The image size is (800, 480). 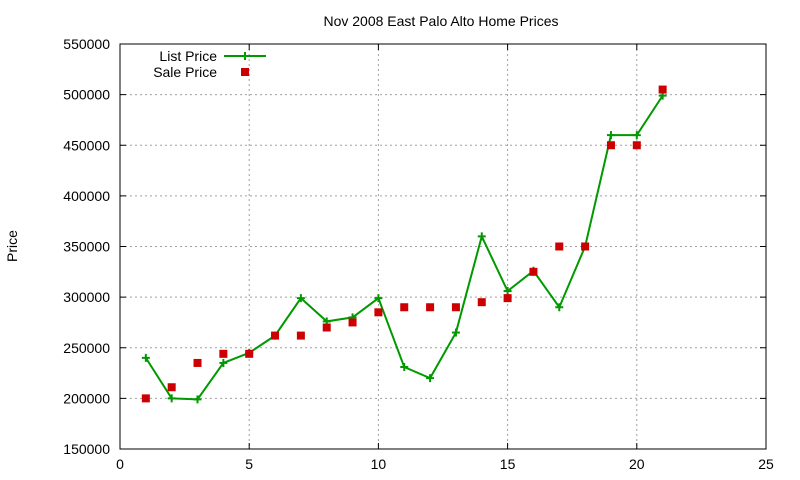 I want to click on x-tick-label: 0, so click(x=120, y=464).